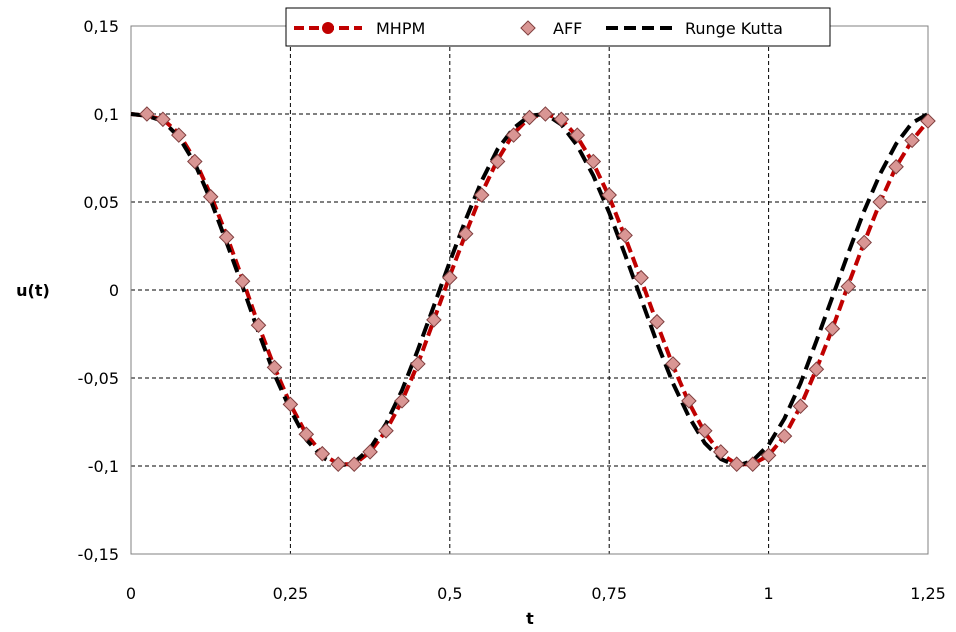 The image size is (956, 632). I want to click on y-tick-label: 0,15, so click(101, 26).